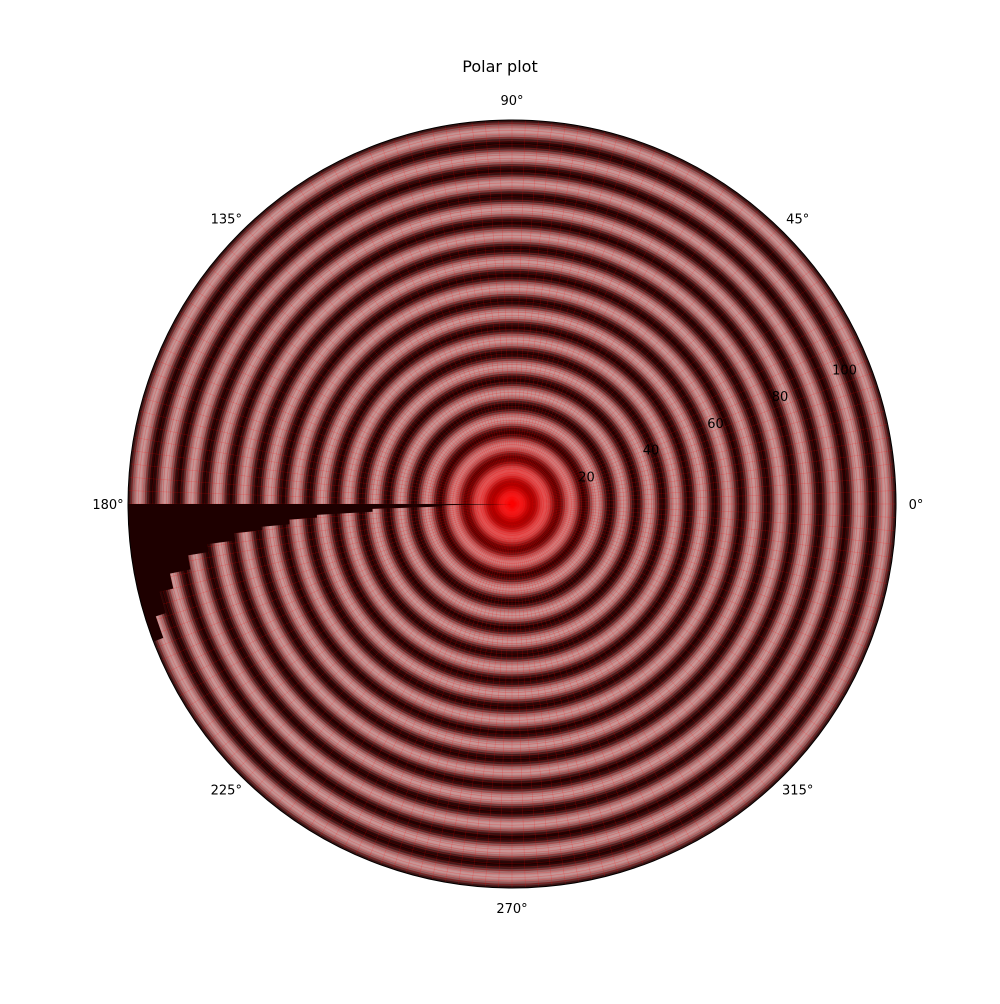 The width and height of the screenshot is (1000, 1004). I want to click on missing-wedge, so click(320, 585).